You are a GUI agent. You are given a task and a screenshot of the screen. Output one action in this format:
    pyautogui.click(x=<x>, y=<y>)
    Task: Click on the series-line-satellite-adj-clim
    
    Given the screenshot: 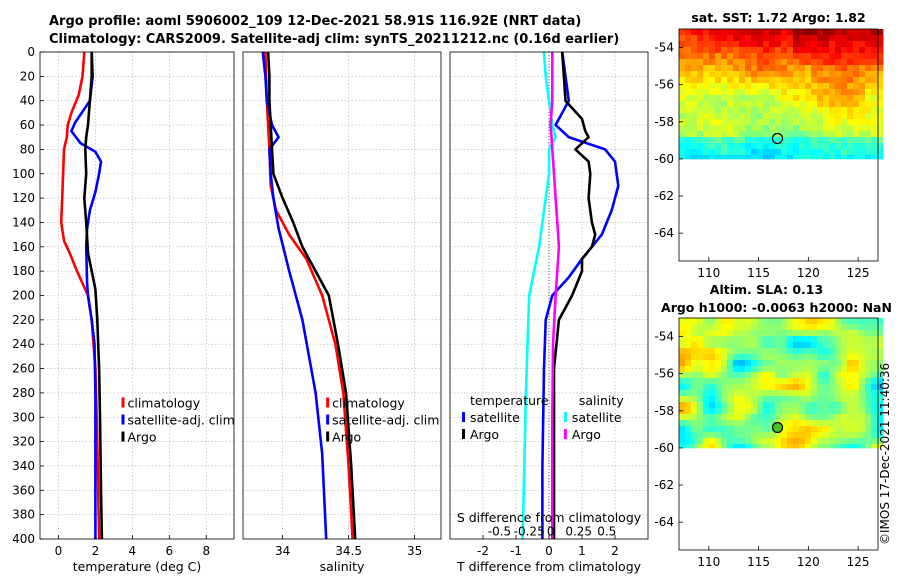 What is the action you would take?
    pyautogui.click(x=86, y=295)
    